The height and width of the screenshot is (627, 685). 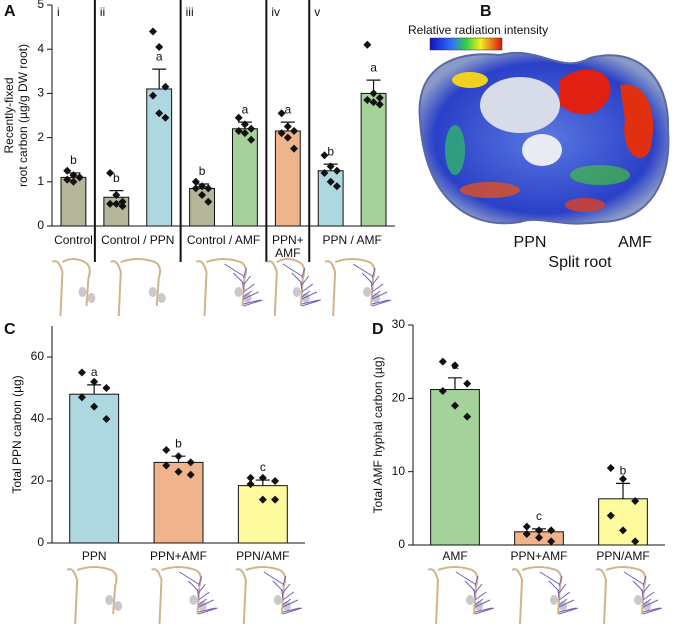 I want to click on y-axis-label-line: Total PPN carbon (µg), so click(x=17, y=434).